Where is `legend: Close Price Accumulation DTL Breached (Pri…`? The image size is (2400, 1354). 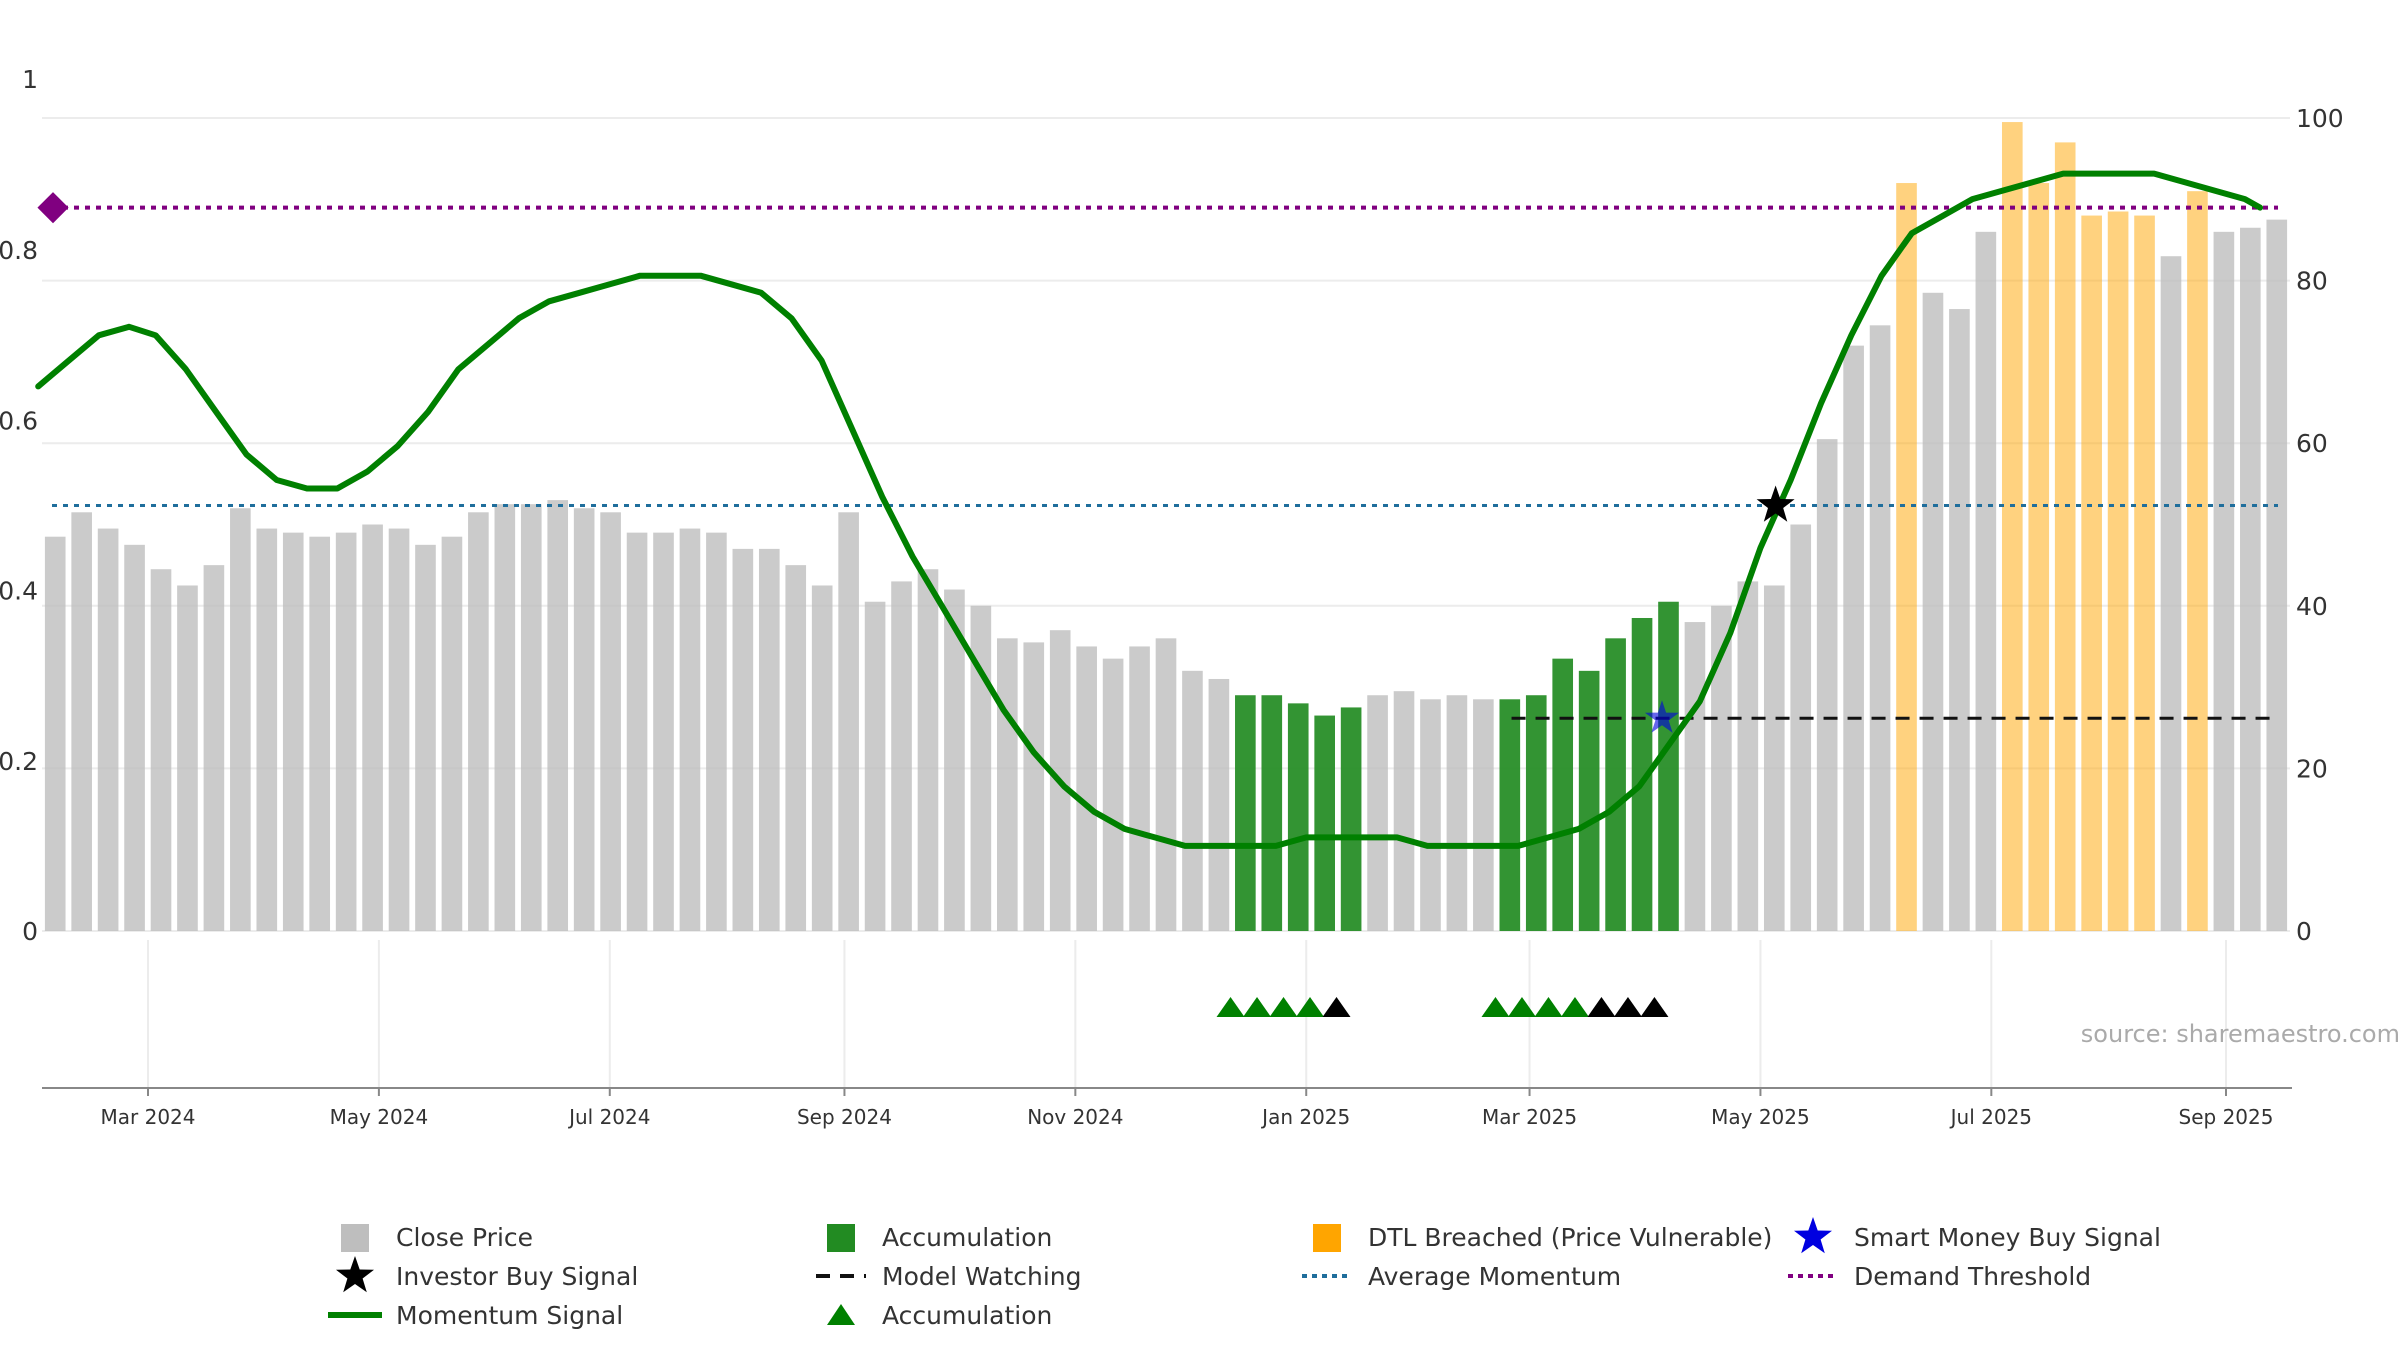
legend: Close Price Accumulation DTL Breached (Pri… is located at coordinates (1244, 1273).